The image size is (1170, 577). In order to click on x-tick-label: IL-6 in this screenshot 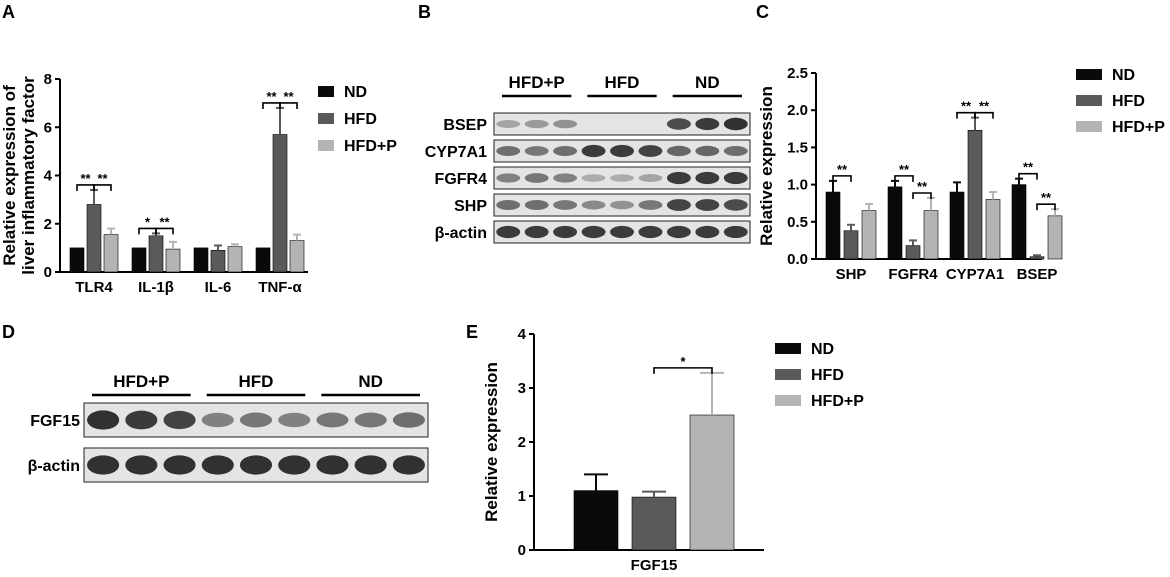, I will do `click(218, 287)`.